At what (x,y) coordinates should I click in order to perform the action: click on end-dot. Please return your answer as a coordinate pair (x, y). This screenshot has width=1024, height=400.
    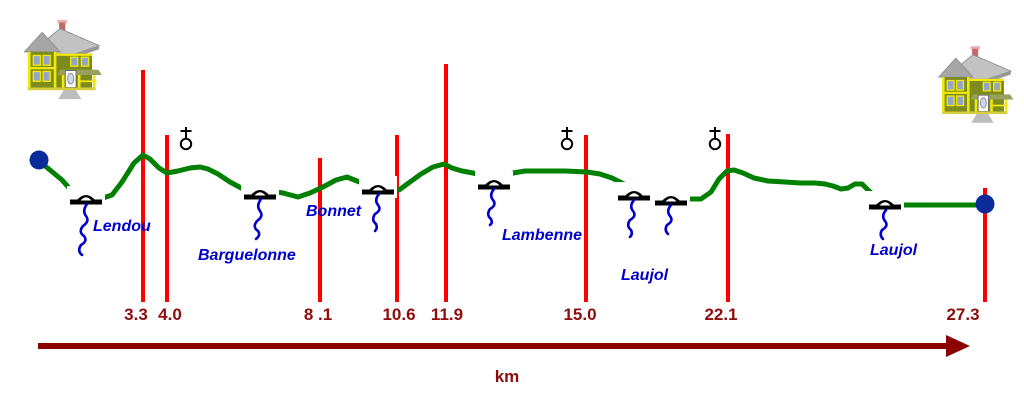
    Looking at the image, I should click on (985, 204).